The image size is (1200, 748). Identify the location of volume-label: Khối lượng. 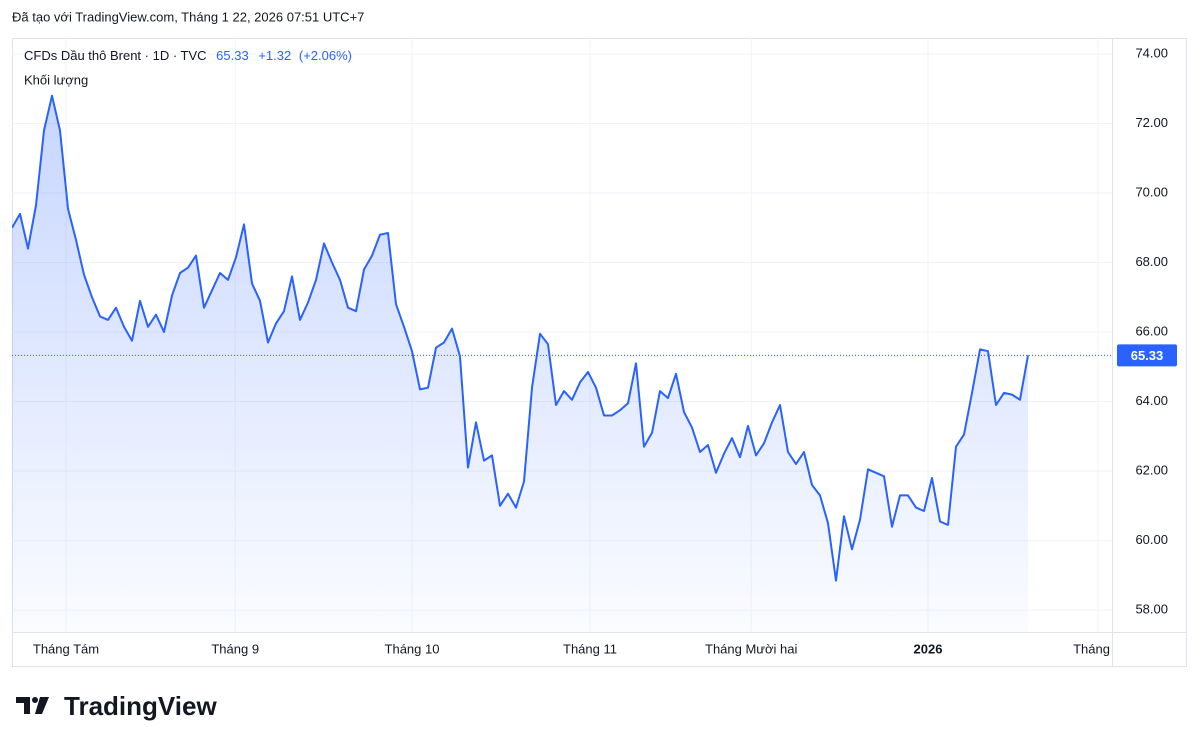
(56, 79).